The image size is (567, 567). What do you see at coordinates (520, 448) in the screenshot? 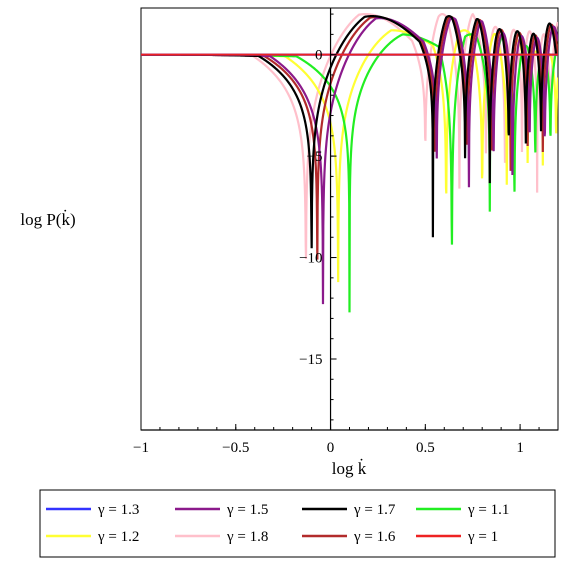
I see `x-tick-label: 1` at bounding box center [520, 448].